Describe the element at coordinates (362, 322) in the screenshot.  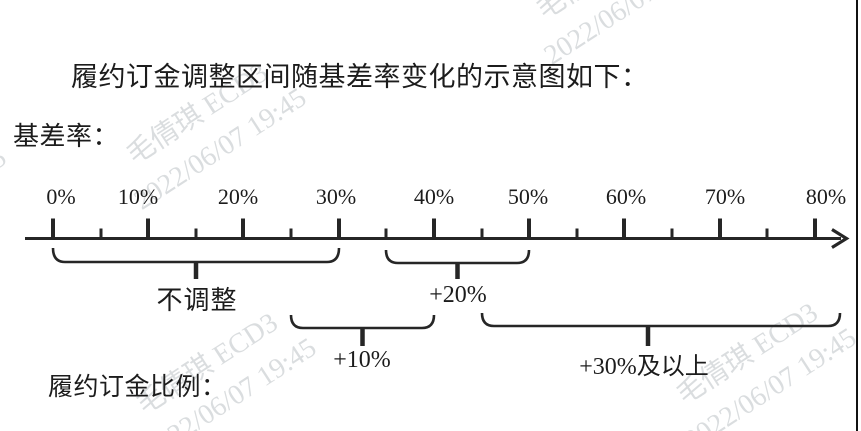
I see `bracket-plus10` at that location.